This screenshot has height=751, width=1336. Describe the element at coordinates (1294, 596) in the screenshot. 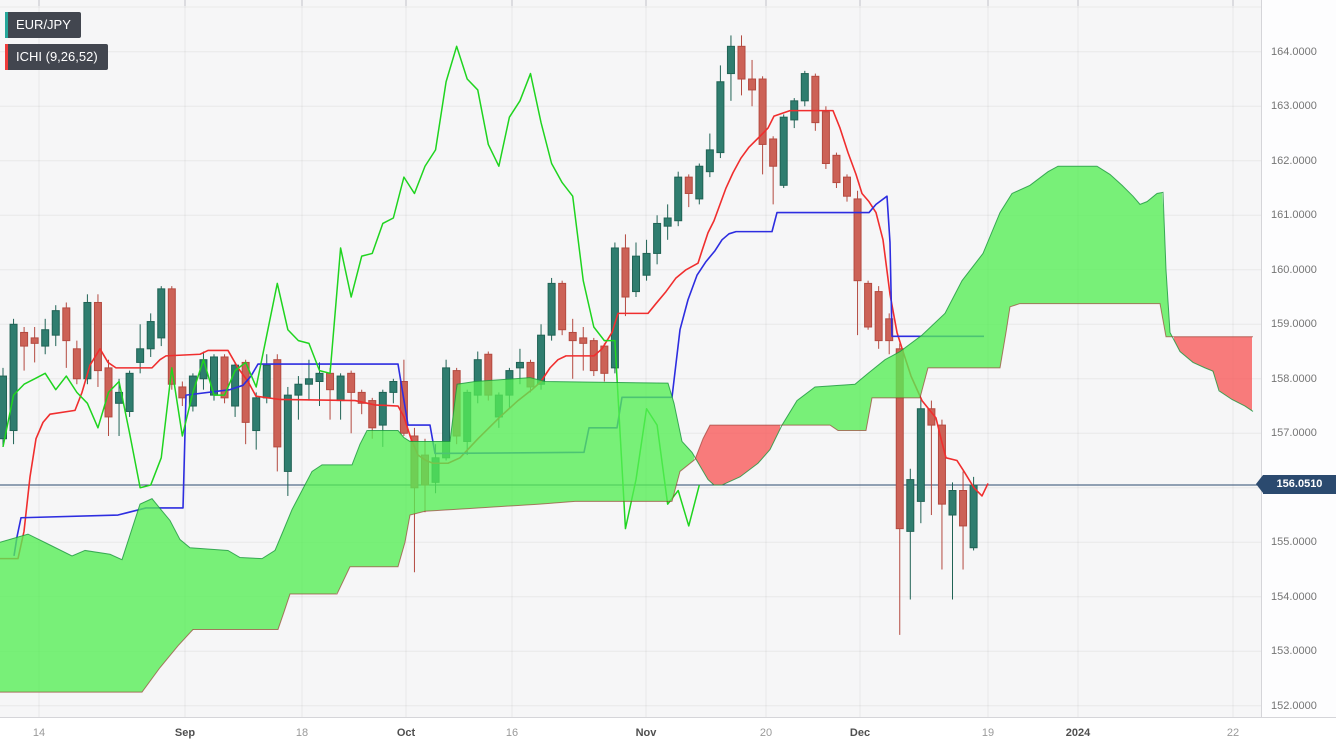

I see `price-axis-label: 154.0000` at that location.